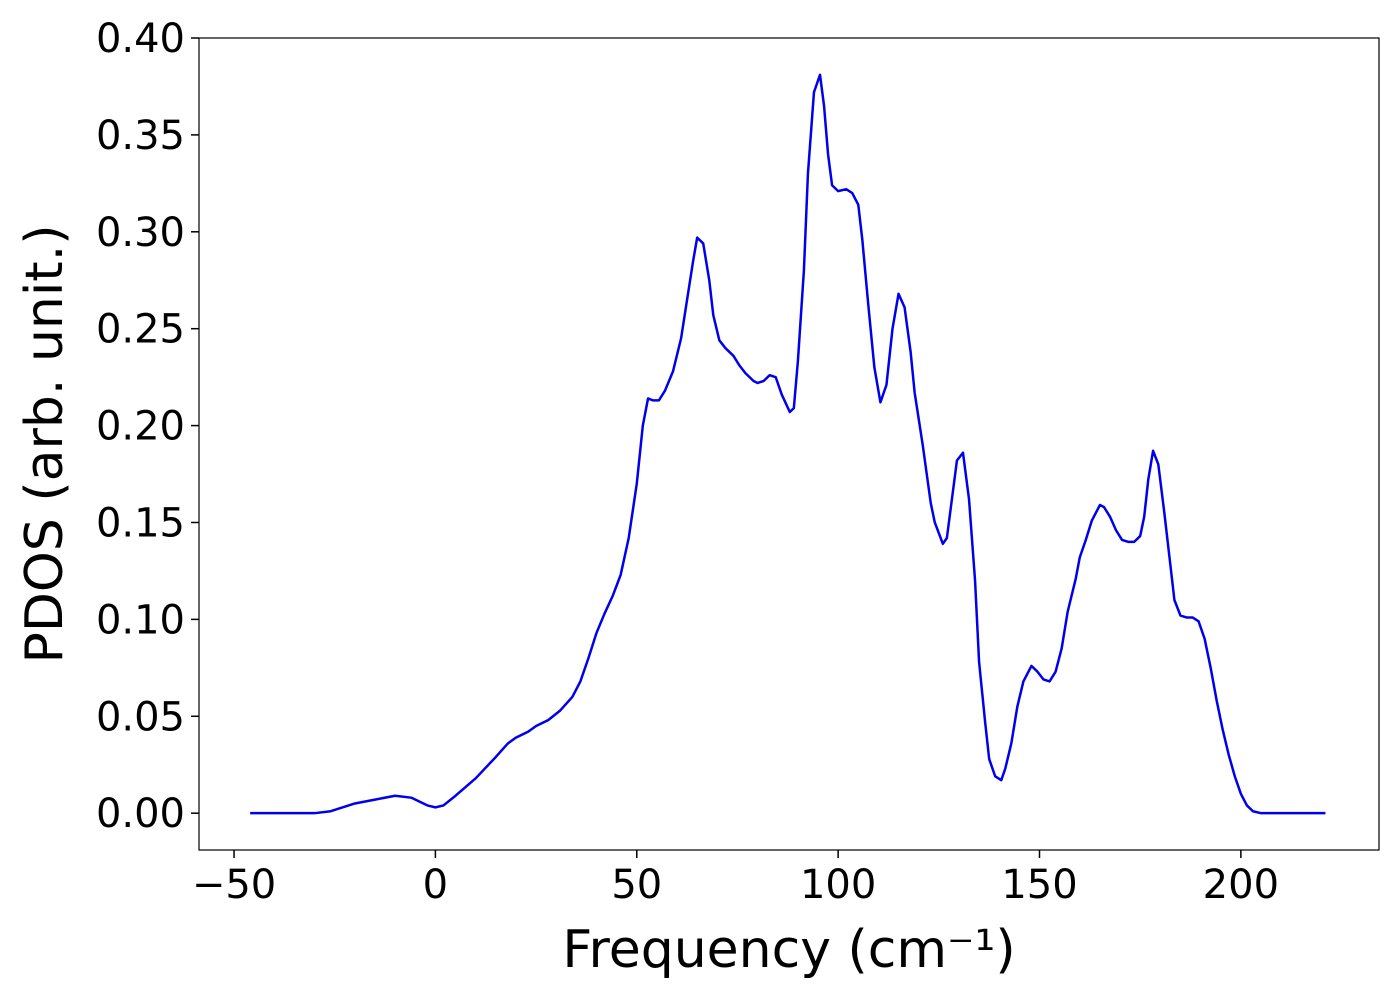 The width and height of the screenshot is (1400, 1000). I want to click on x-axis-label: Frequency (cm⁻¹), so click(788, 950).